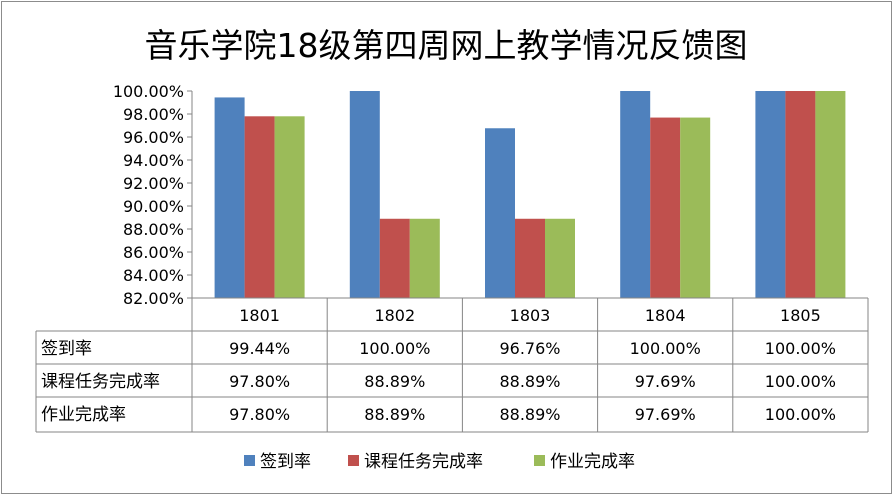 Image resolution: width=893 pixels, height=495 pixels. Describe the element at coordinates (83, 415) in the screenshot. I see `row-header: 作业完成率` at that location.